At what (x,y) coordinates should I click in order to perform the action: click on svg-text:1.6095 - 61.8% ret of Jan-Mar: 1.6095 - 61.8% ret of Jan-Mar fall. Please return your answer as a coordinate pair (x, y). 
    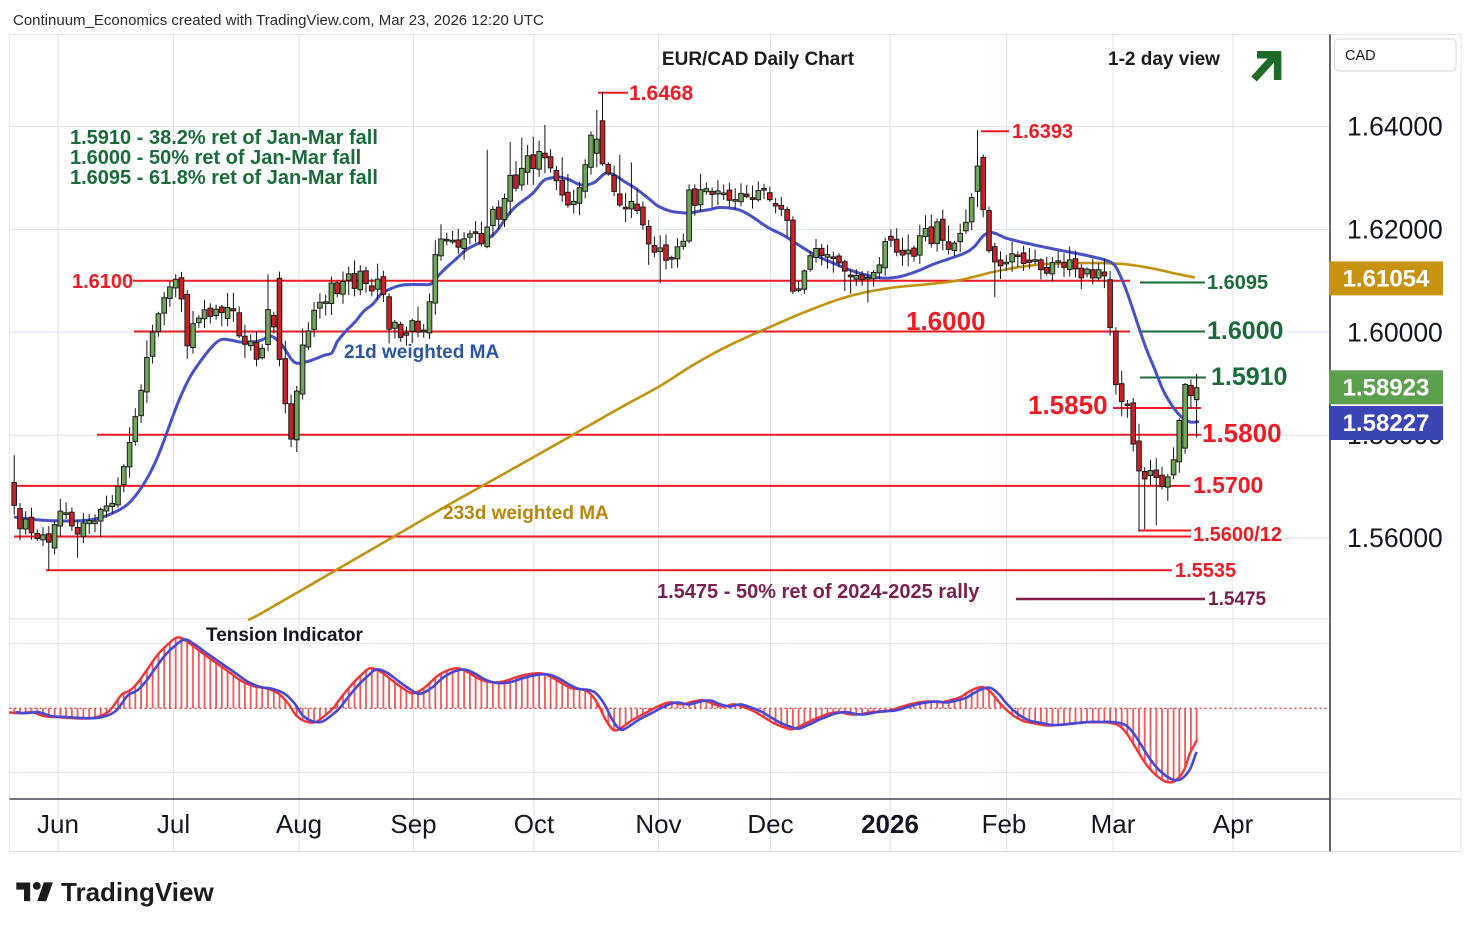
    Looking at the image, I should click on (224, 178).